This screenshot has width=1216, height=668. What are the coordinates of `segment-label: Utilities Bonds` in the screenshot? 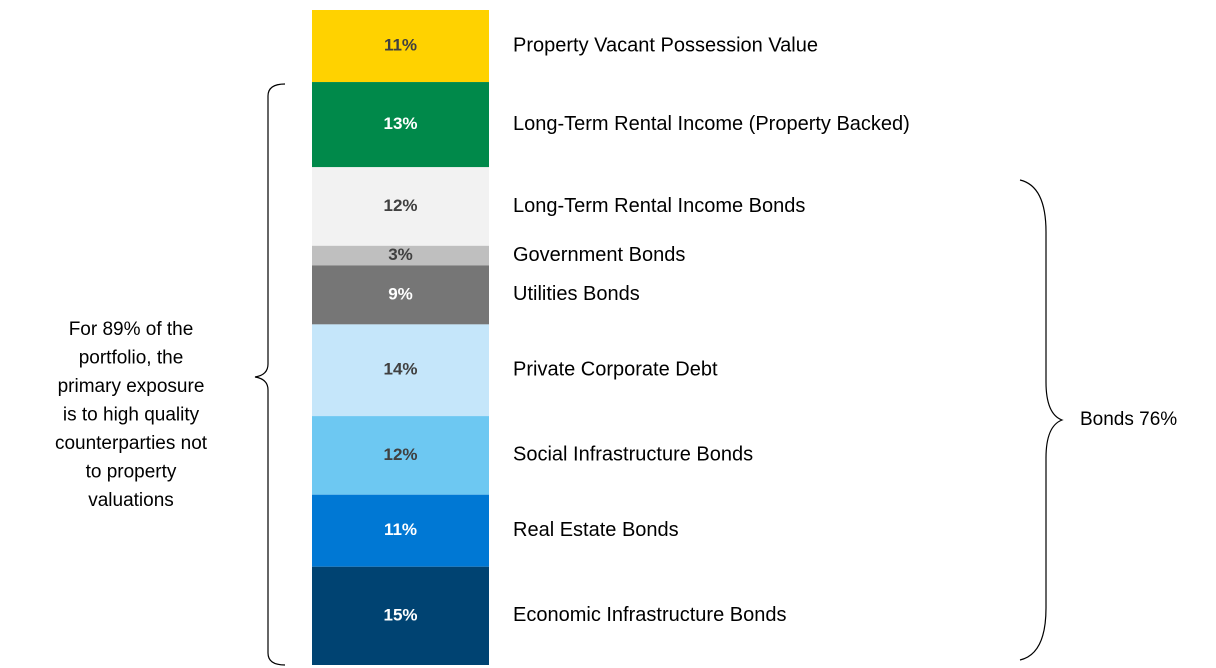 It's located at (576, 294).